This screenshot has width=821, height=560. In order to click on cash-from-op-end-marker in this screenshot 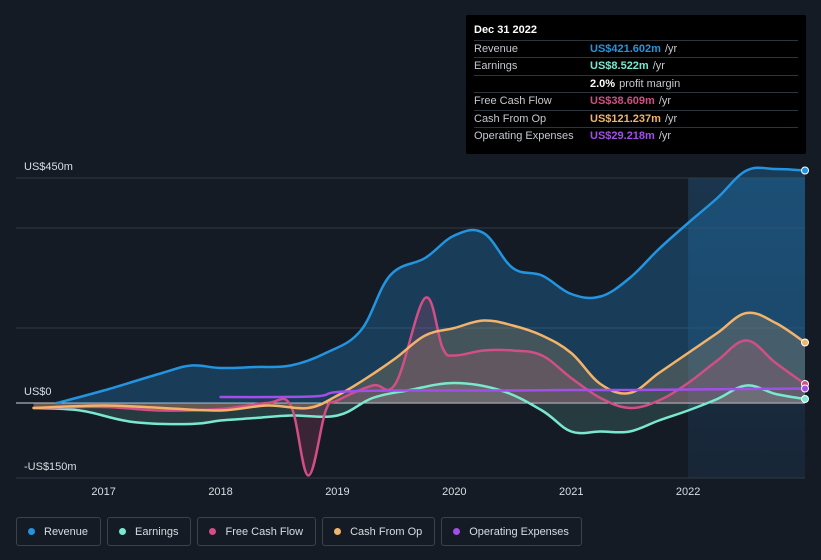, I will do `click(805, 342)`.